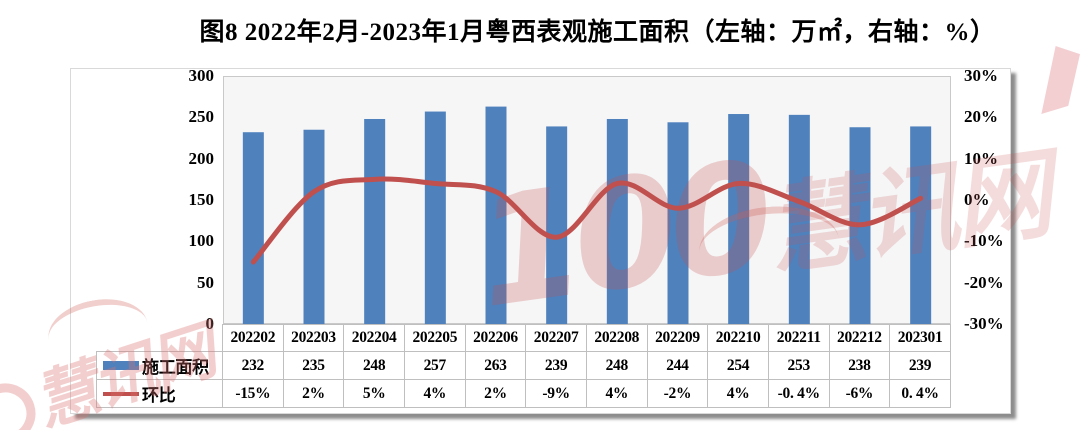 The width and height of the screenshot is (1080, 430). What do you see at coordinates (981, 158) in the screenshot?
I see `right-axis-tick-label: 10%` at bounding box center [981, 158].